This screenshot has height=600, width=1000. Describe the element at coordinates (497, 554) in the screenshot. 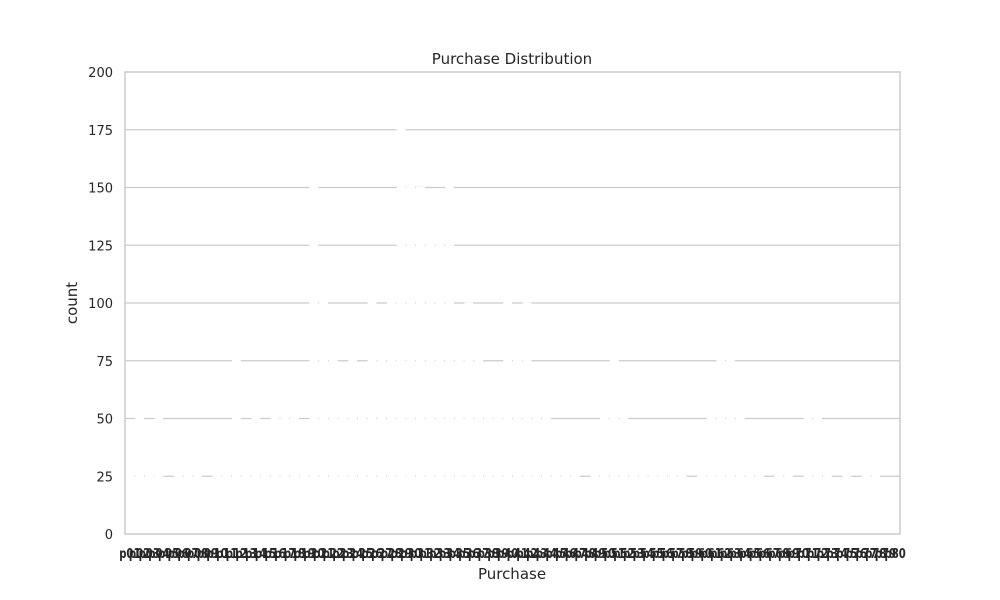

I see `x-tick-label: p39` at that location.